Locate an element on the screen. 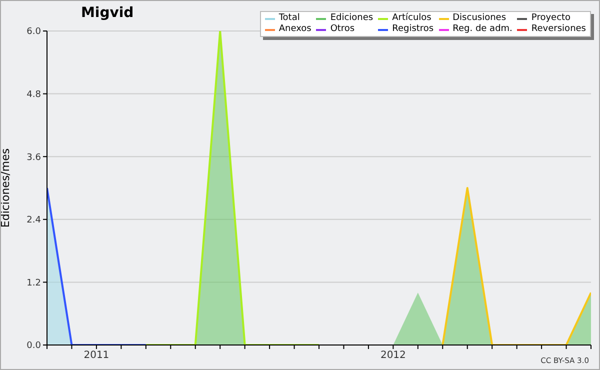 The width and height of the screenshot is (600, 370). legend-label: Total is located at coordinates (289, 18).